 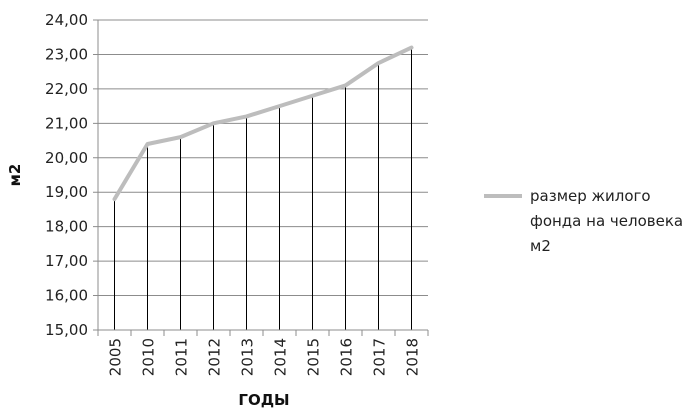 I want to click on y-tick-label: 18,00, so click(x=66, y=227).